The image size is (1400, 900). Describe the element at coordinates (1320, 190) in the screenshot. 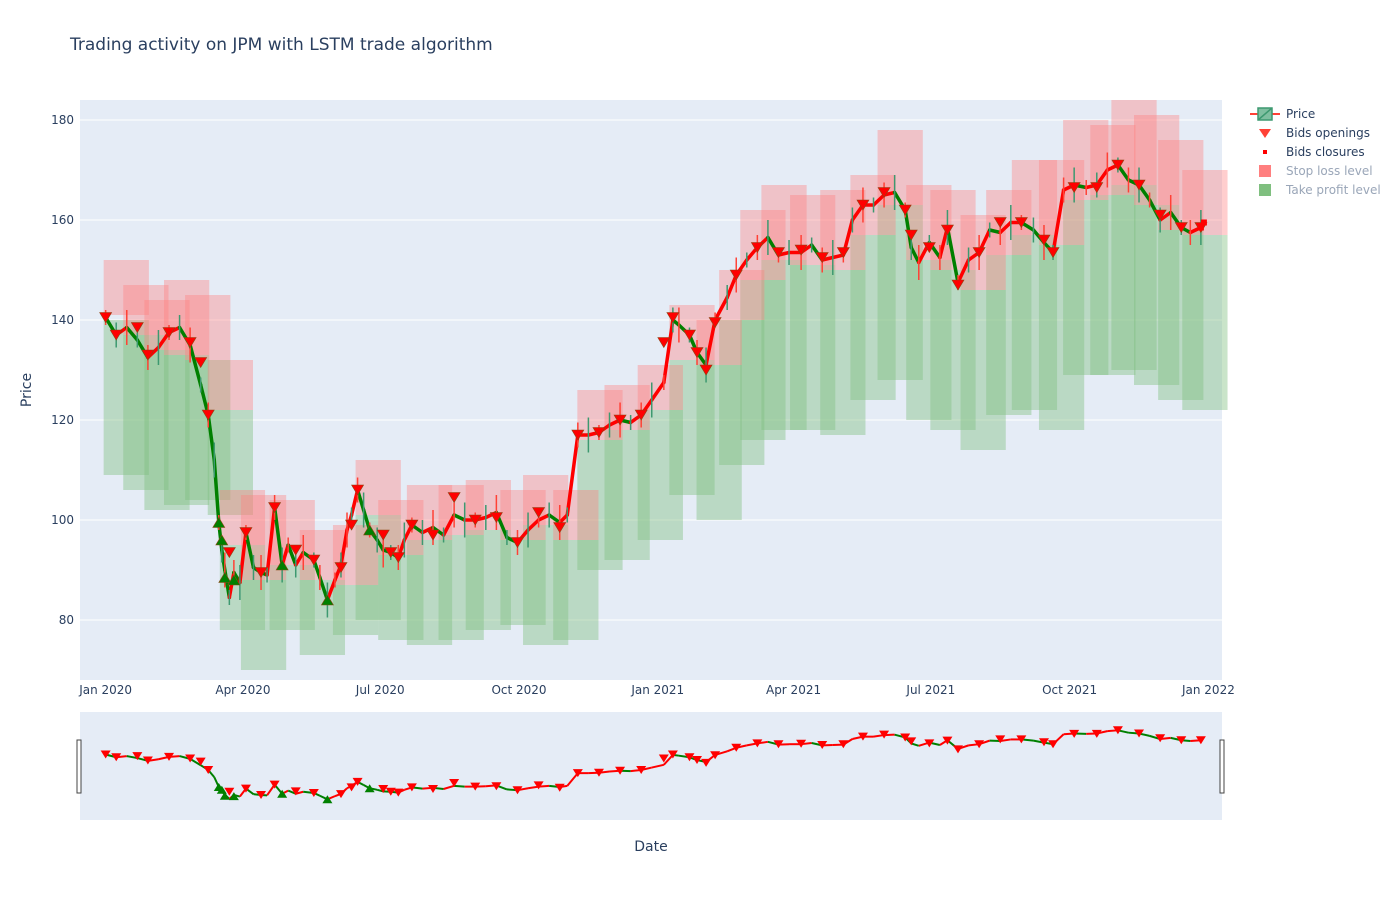

I see `legend-item-take-profit: Take profit level` at that location.